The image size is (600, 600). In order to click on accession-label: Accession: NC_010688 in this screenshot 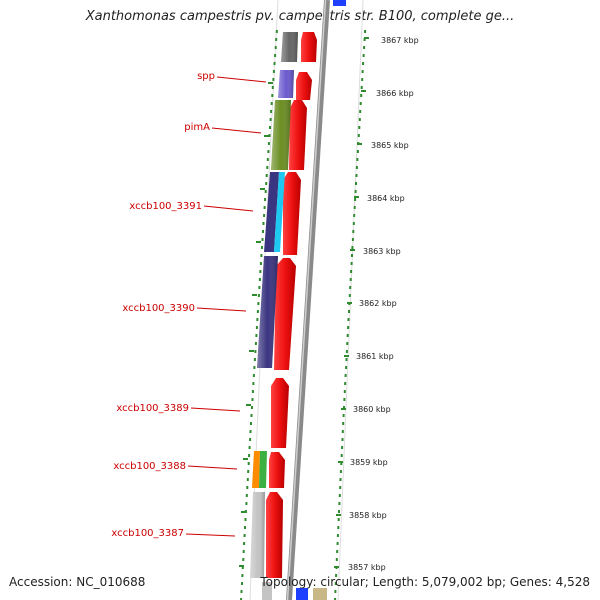, I will do `click(77, 582)`.